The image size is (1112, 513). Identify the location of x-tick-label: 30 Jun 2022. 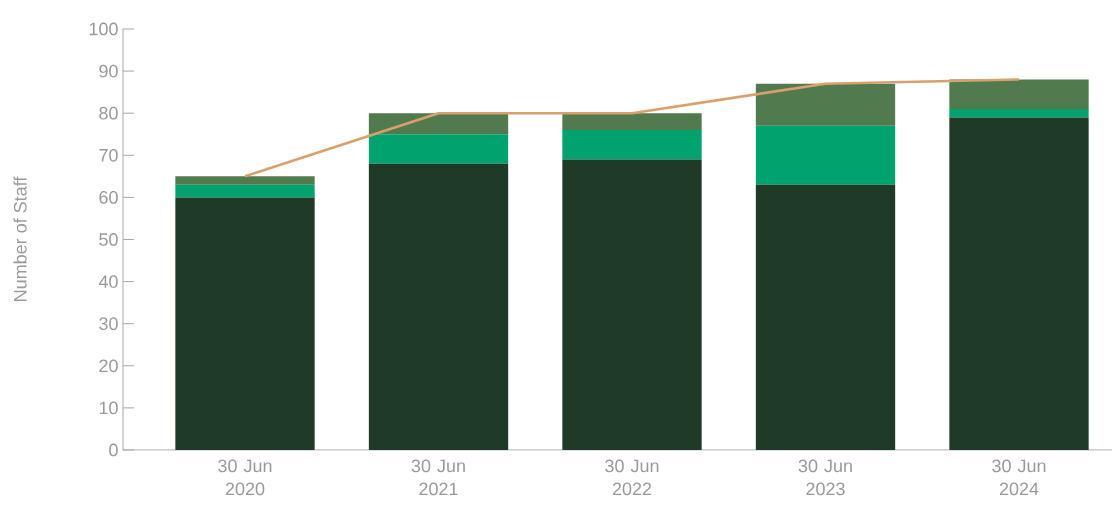
(632, 477).